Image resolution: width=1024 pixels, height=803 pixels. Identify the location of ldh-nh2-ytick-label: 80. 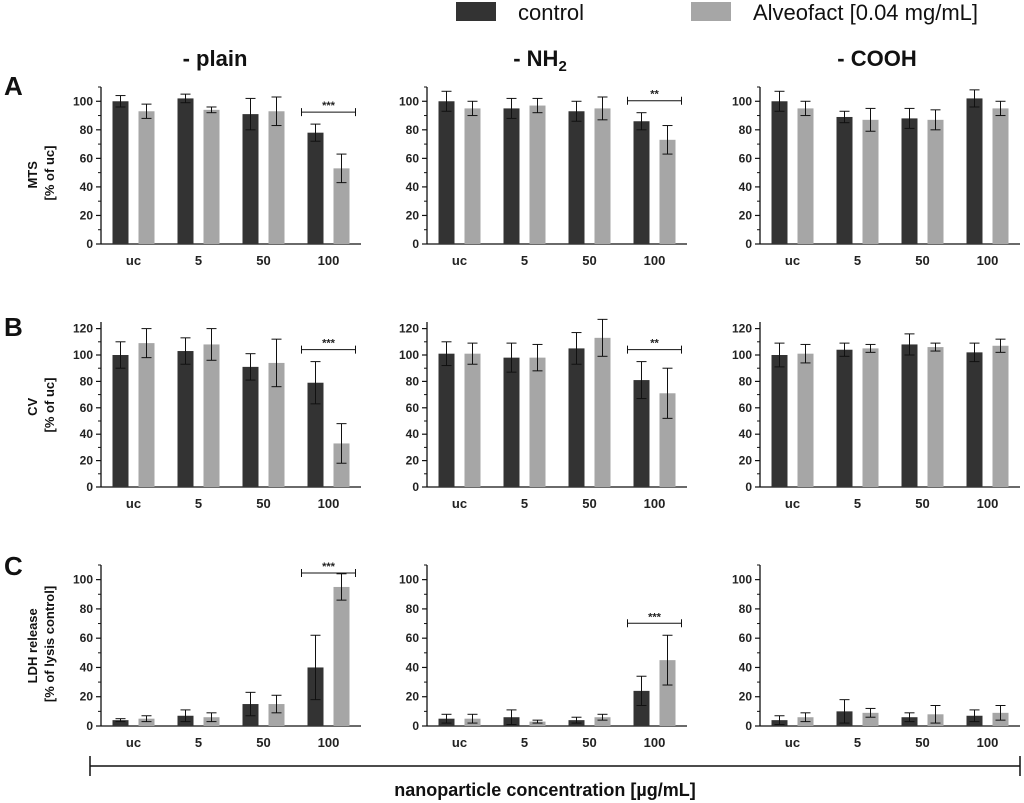
(413, 609).